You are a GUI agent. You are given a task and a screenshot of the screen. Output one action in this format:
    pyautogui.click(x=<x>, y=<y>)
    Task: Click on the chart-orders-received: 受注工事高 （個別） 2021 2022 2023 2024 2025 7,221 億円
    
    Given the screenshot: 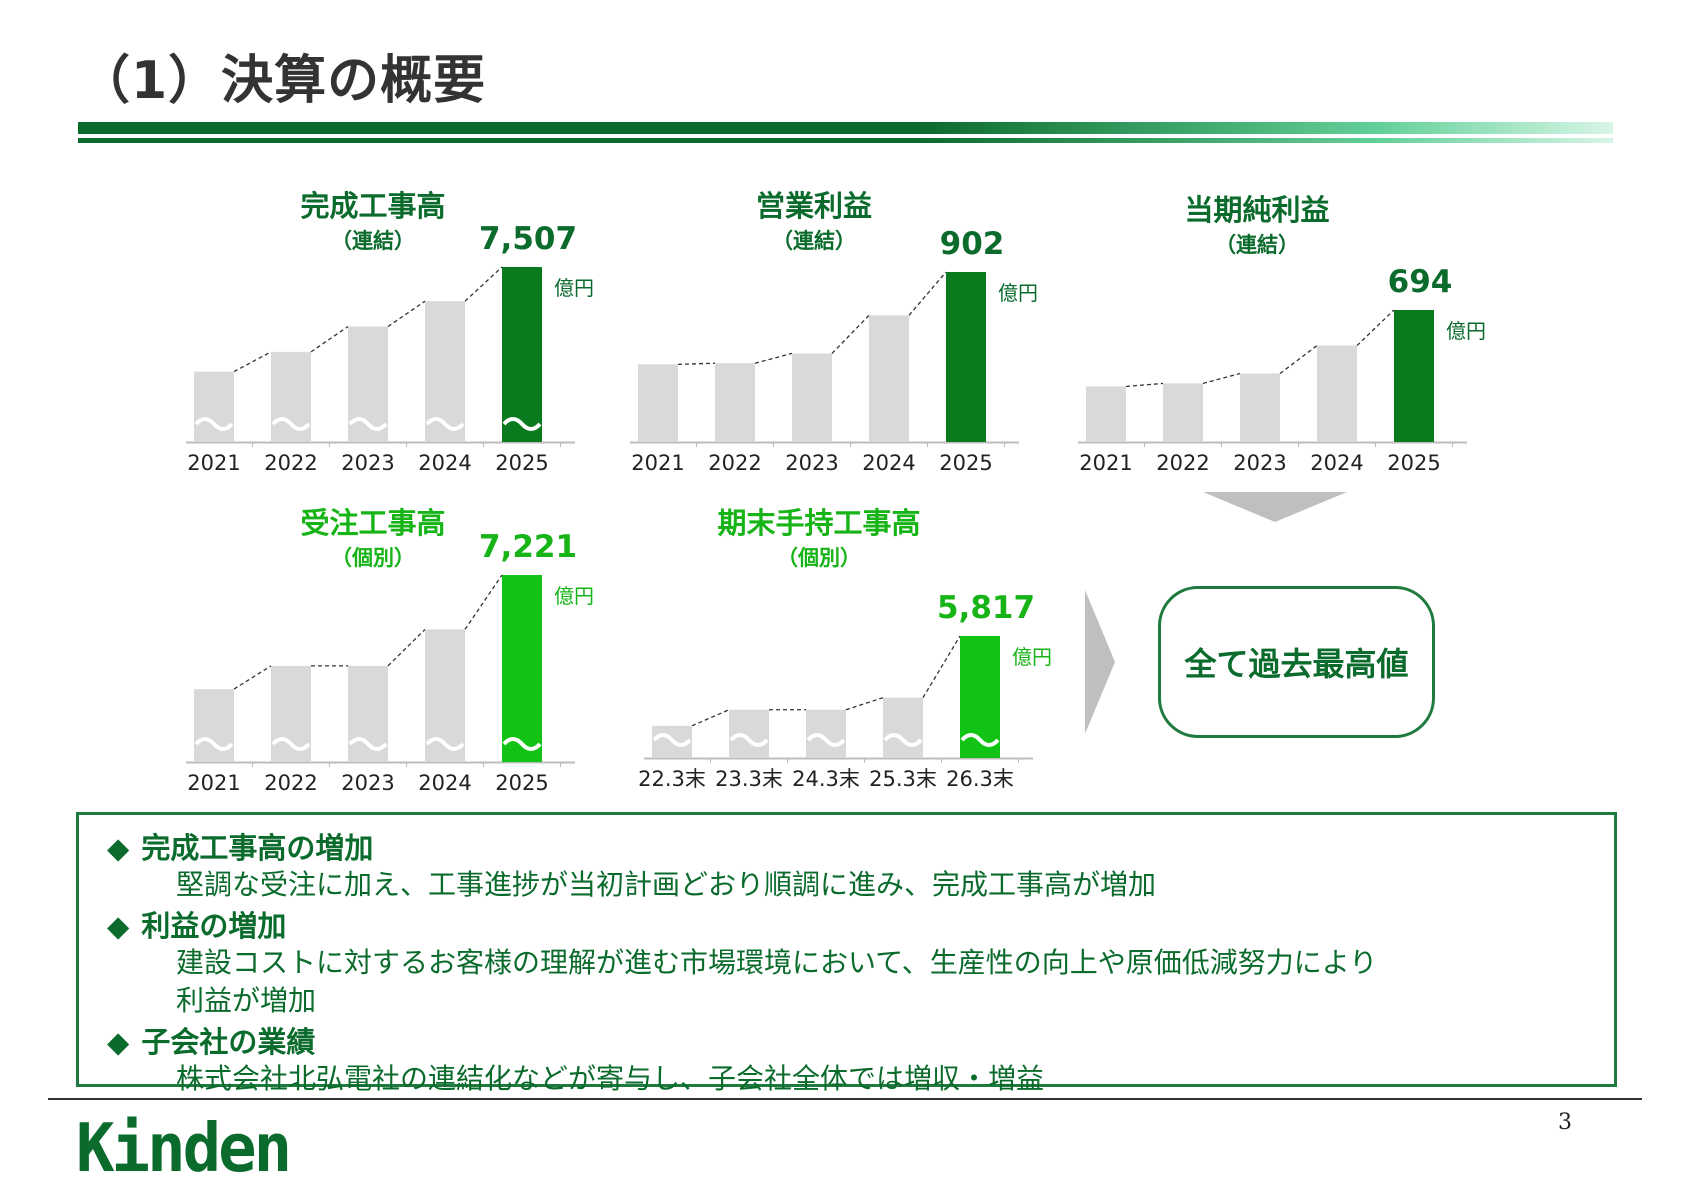 What is the action you would take?
    pyautogui.click(x=405, y=650)
    